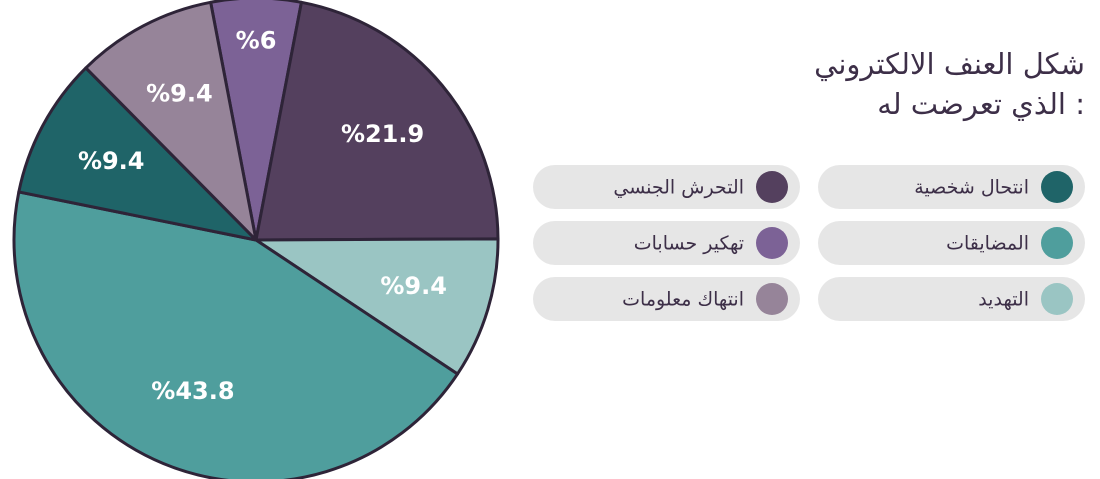 The image size is (1100, 479). I want to click on data-label: %21.9, so click(382, 134).